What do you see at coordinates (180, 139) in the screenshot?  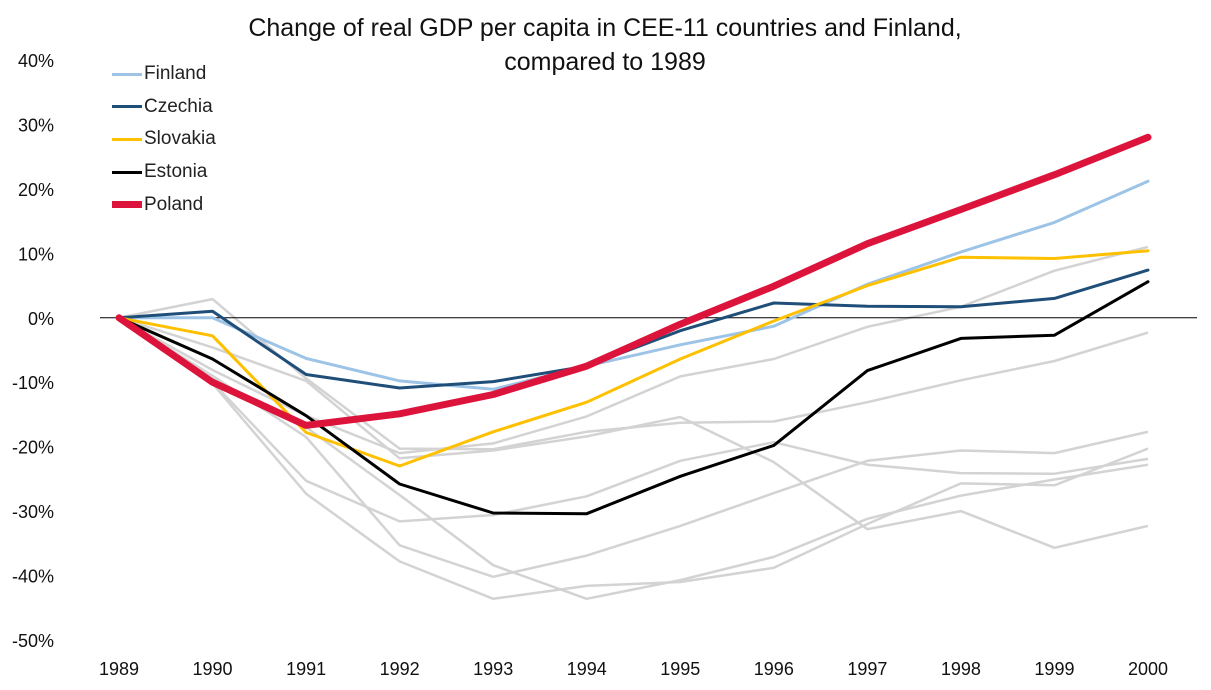 I see `legend-label: Slovakia` at bounding box center [180, 139].